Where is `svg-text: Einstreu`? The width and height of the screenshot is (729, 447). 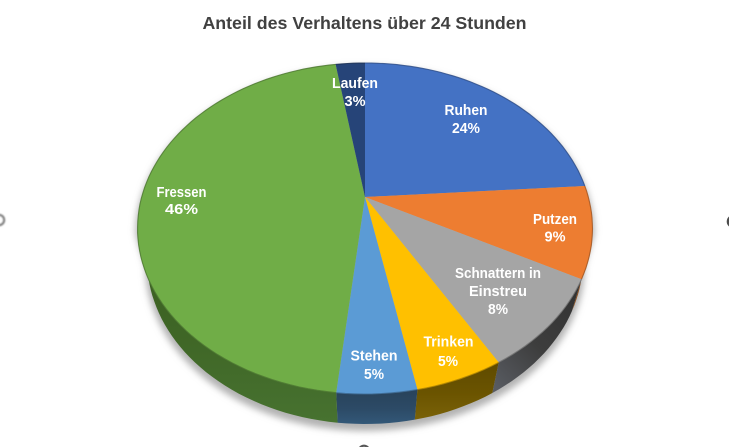 svg-text: Einstreu is located at coordinates (498, 292).